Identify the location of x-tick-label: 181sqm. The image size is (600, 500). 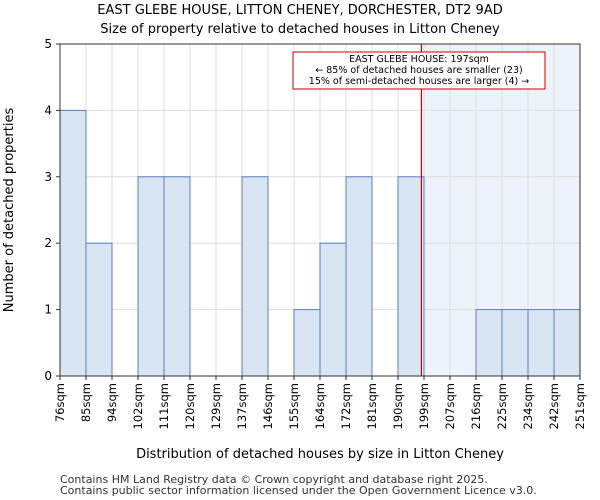
(372, 406).